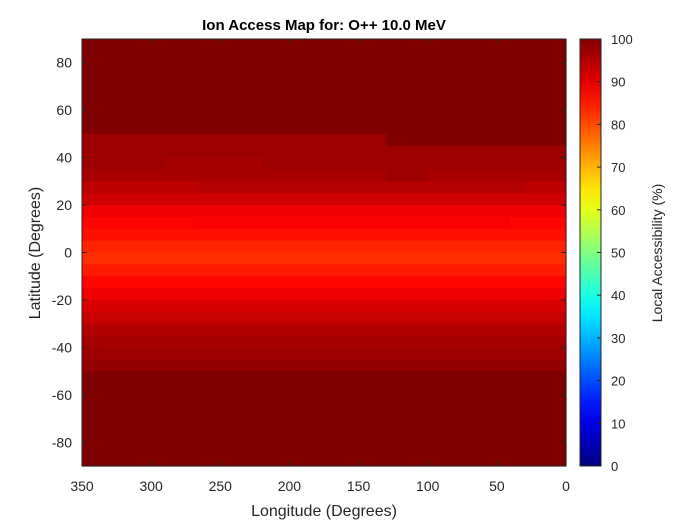  What do you see at coordinates (618, 167) in the screenshot?
I see `colorbar-tick-label: 70` at bounding box center [618, 167].